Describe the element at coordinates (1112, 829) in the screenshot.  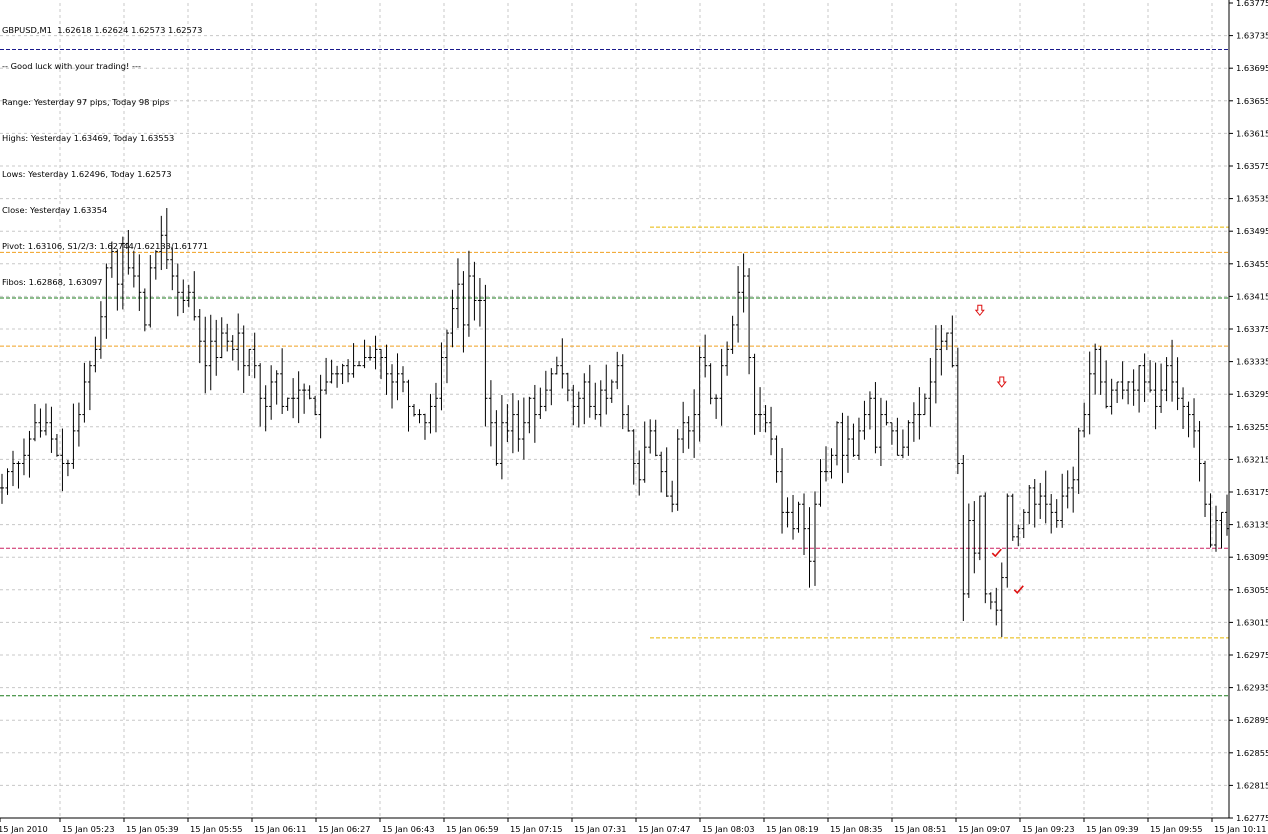
I see `x-tick-label: 15 Jan 09:39` at that location.